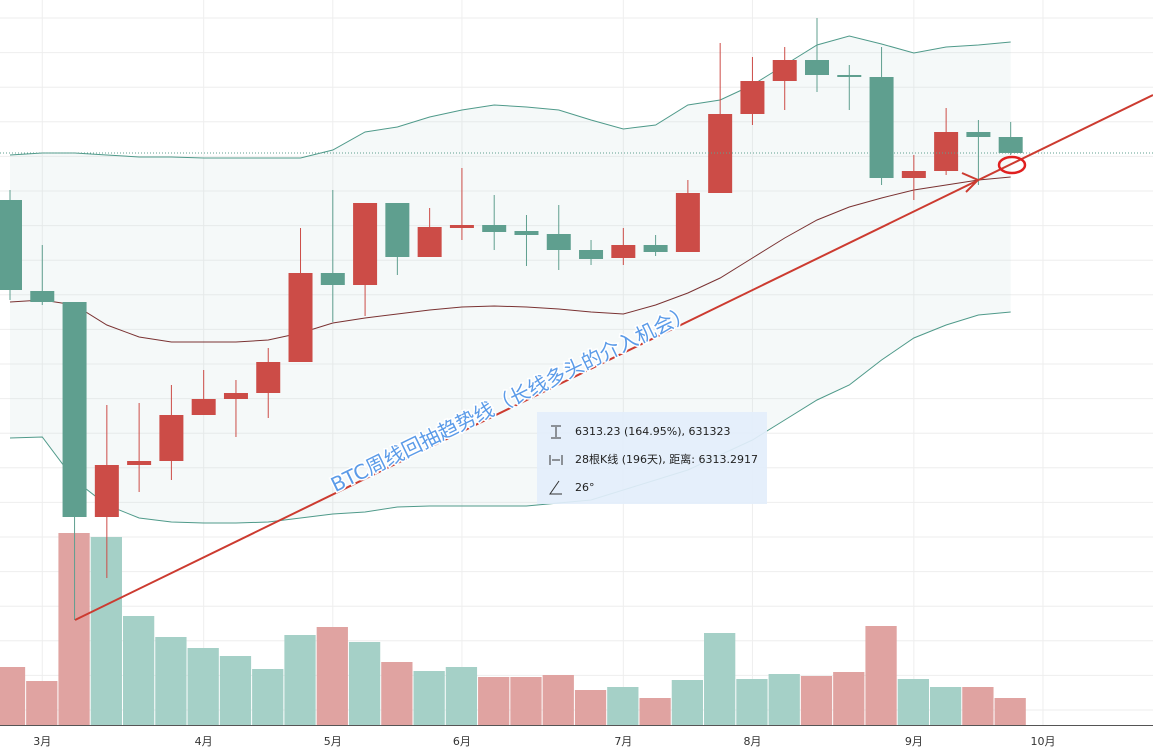 This screenshot has width=1153, height=755. Describe the element at coordinates (585, 487) in the screenshot. I see `tooltip-text: 26°` at that location.